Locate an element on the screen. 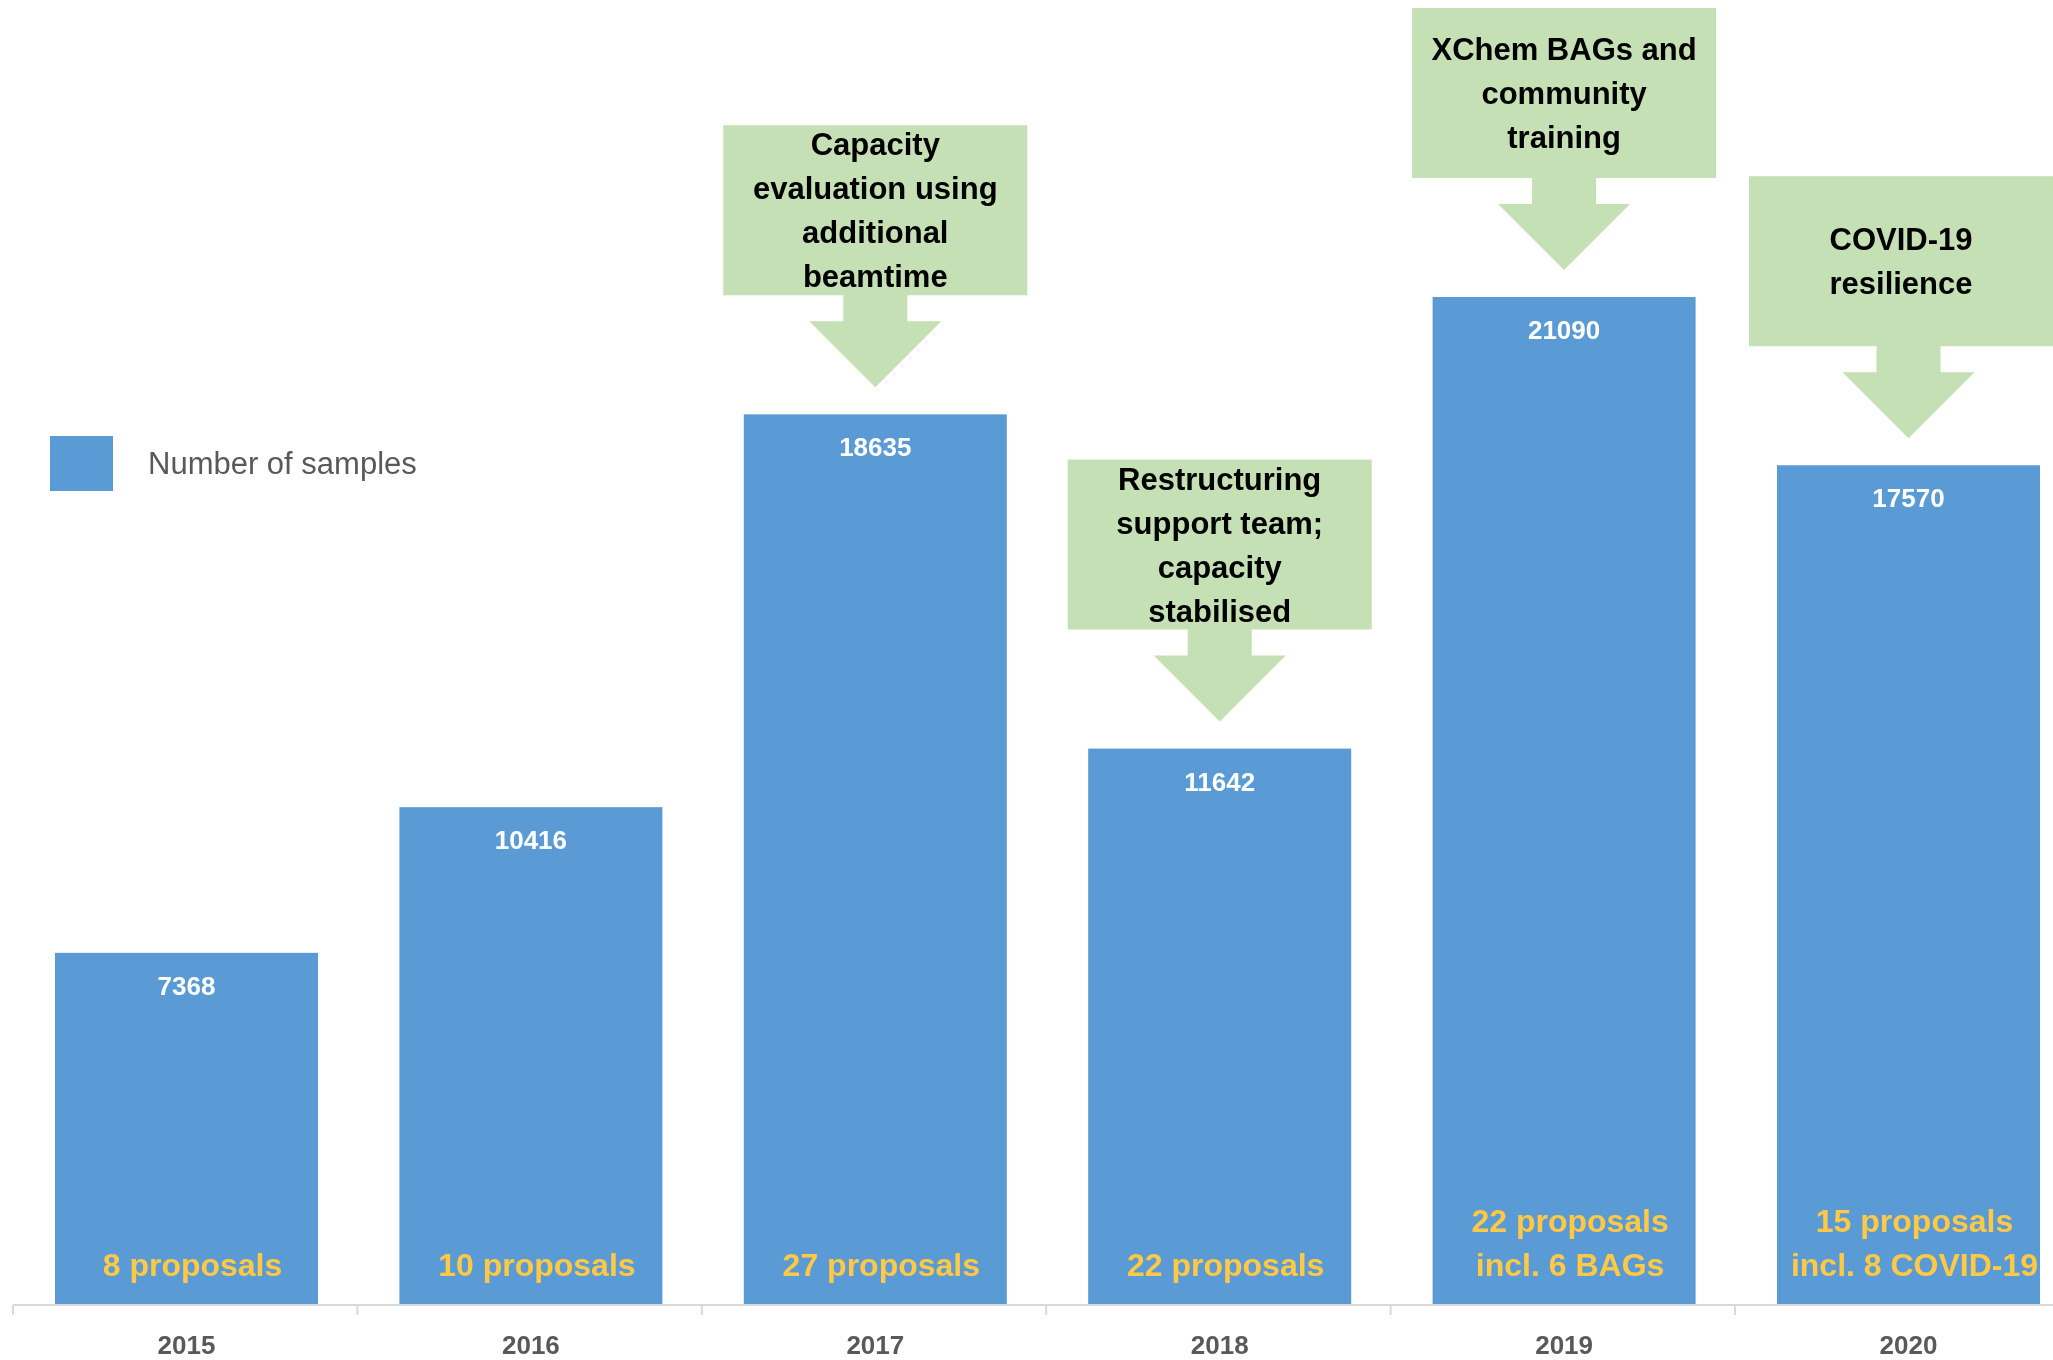 This screenshot has height=1360, width=2053. x-tick-label: 2019 is located at coordinates (1564, 1345).